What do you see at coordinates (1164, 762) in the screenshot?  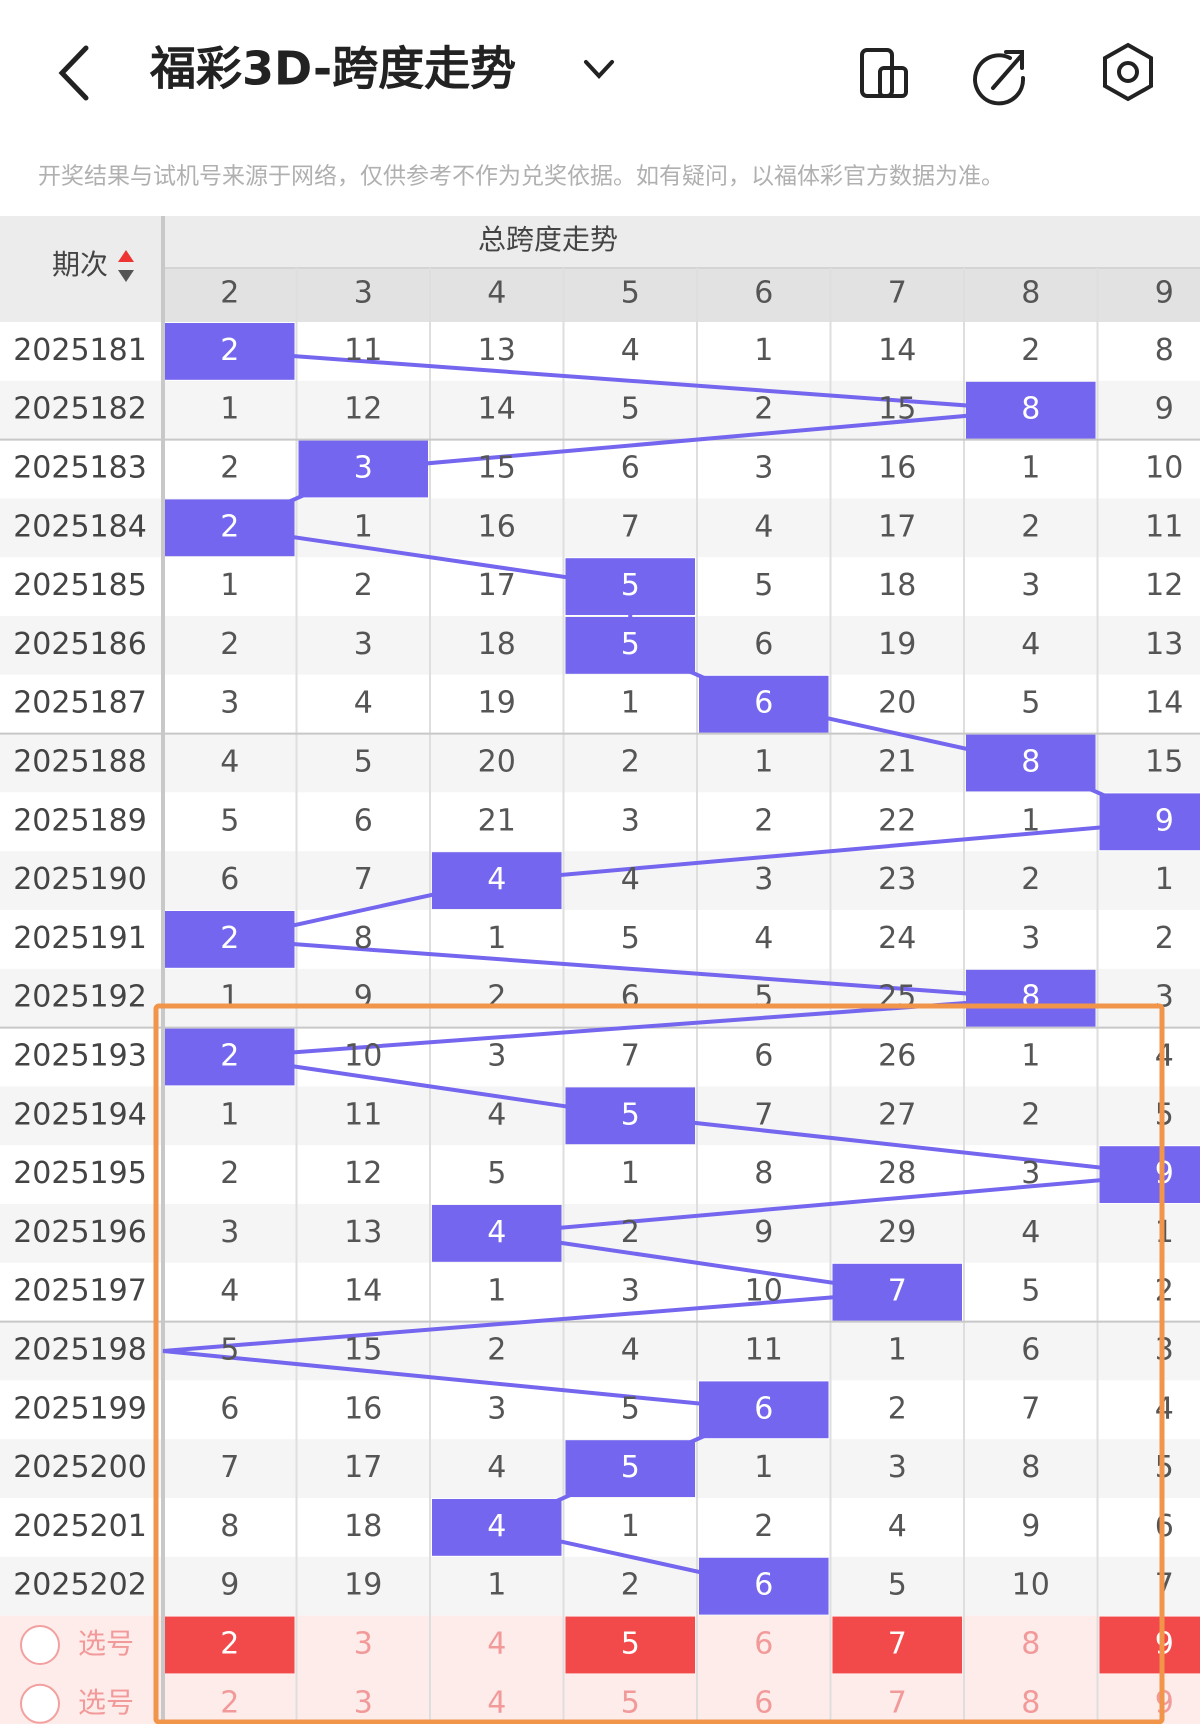 I see `cell: 15` at bounding box center [1164, 762].